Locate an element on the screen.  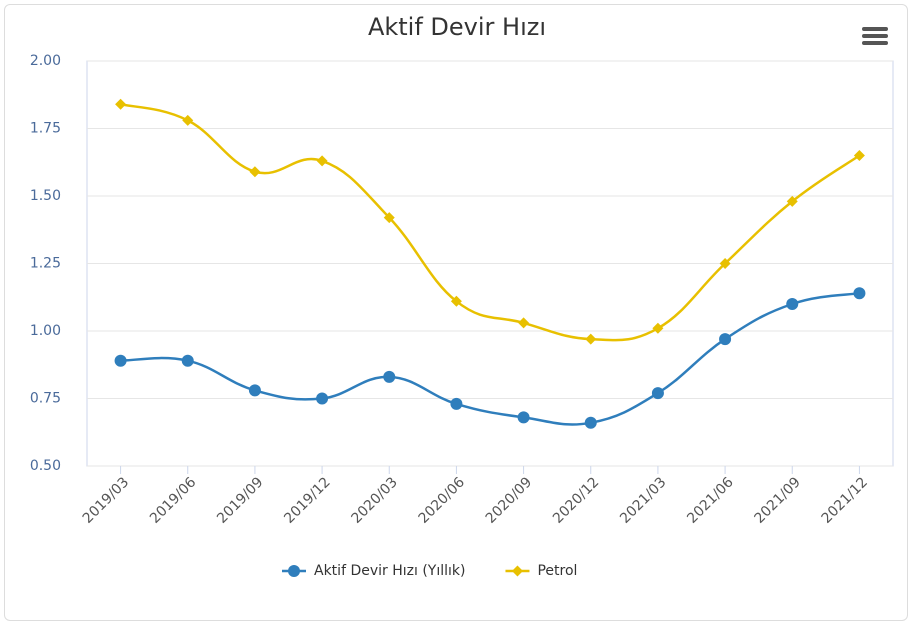
x-tick-label: 2019/06 is located at coordinates (173, 500).